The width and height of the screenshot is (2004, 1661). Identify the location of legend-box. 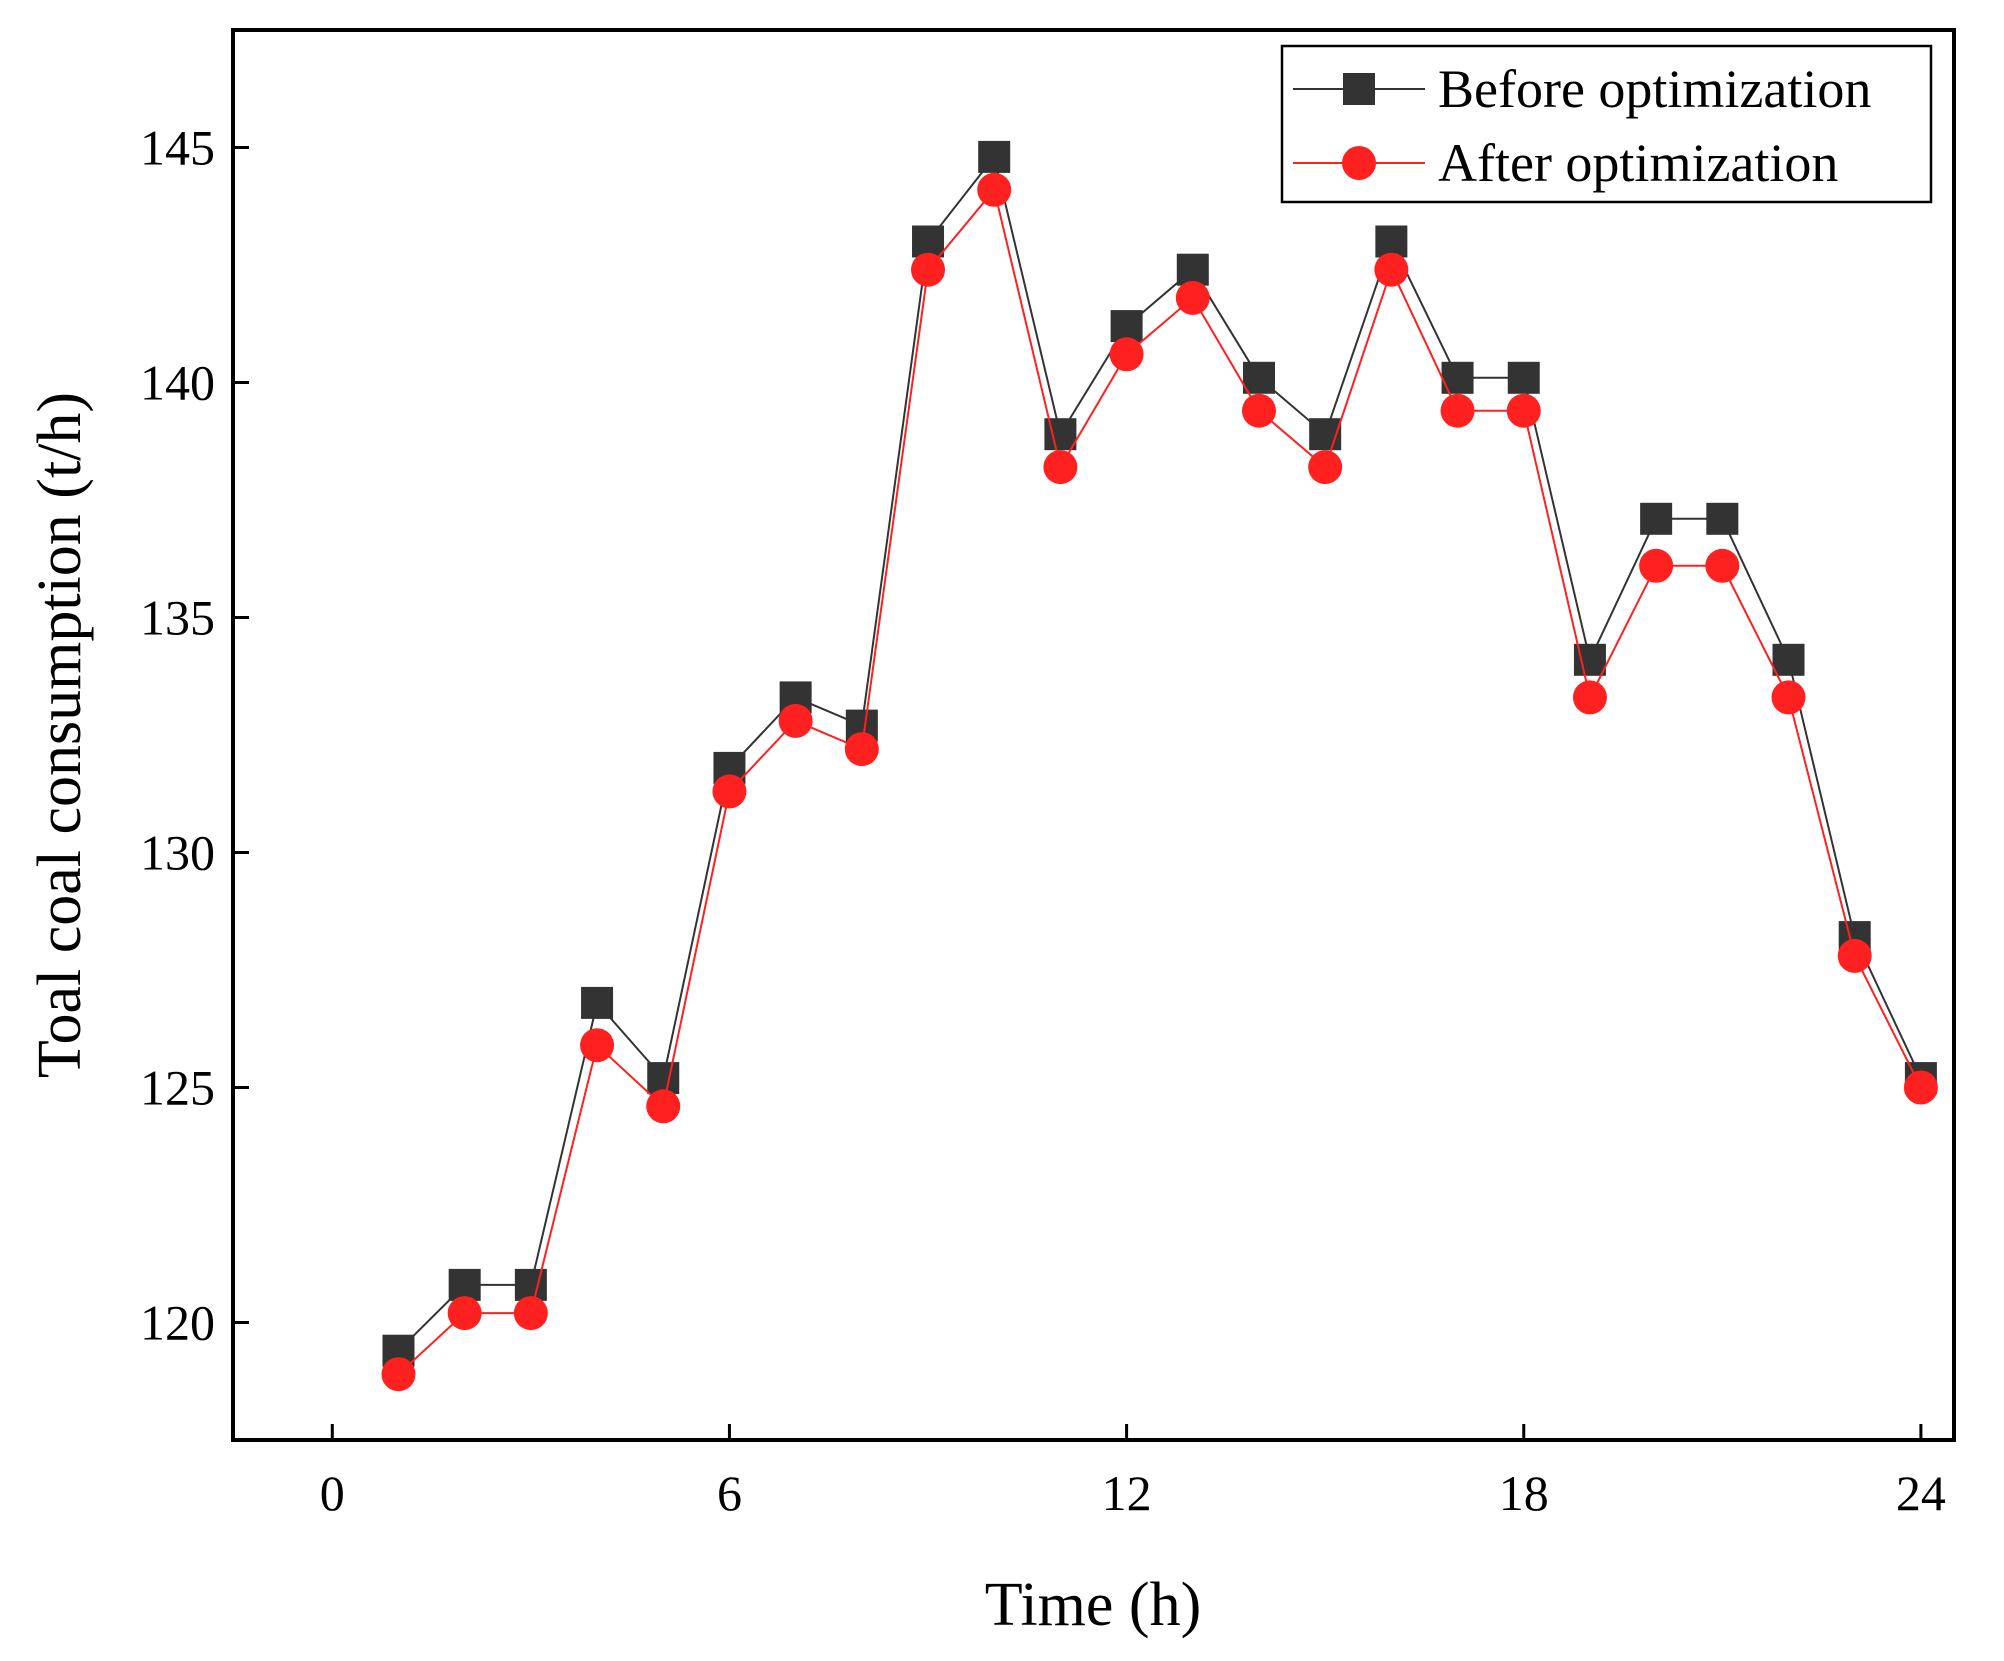
(1606, 124).